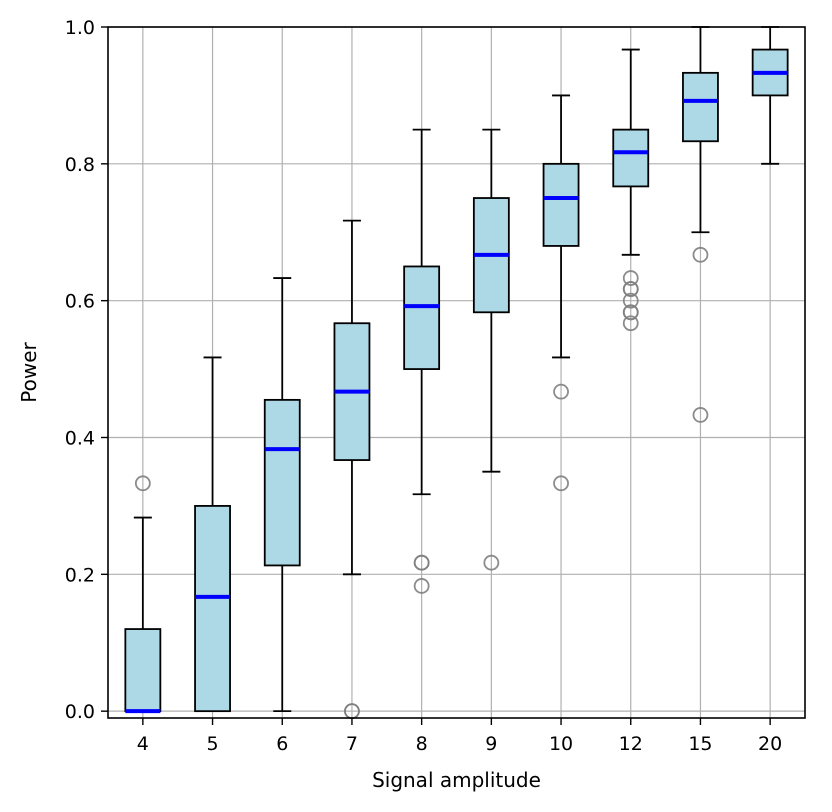 Image resolution: width=832 pixels, height=812 pixels. What do you see at coordinates (80, 165) in the screenshot?
I see `y-tick-label: 0.8` at bounding box center [80, 165].